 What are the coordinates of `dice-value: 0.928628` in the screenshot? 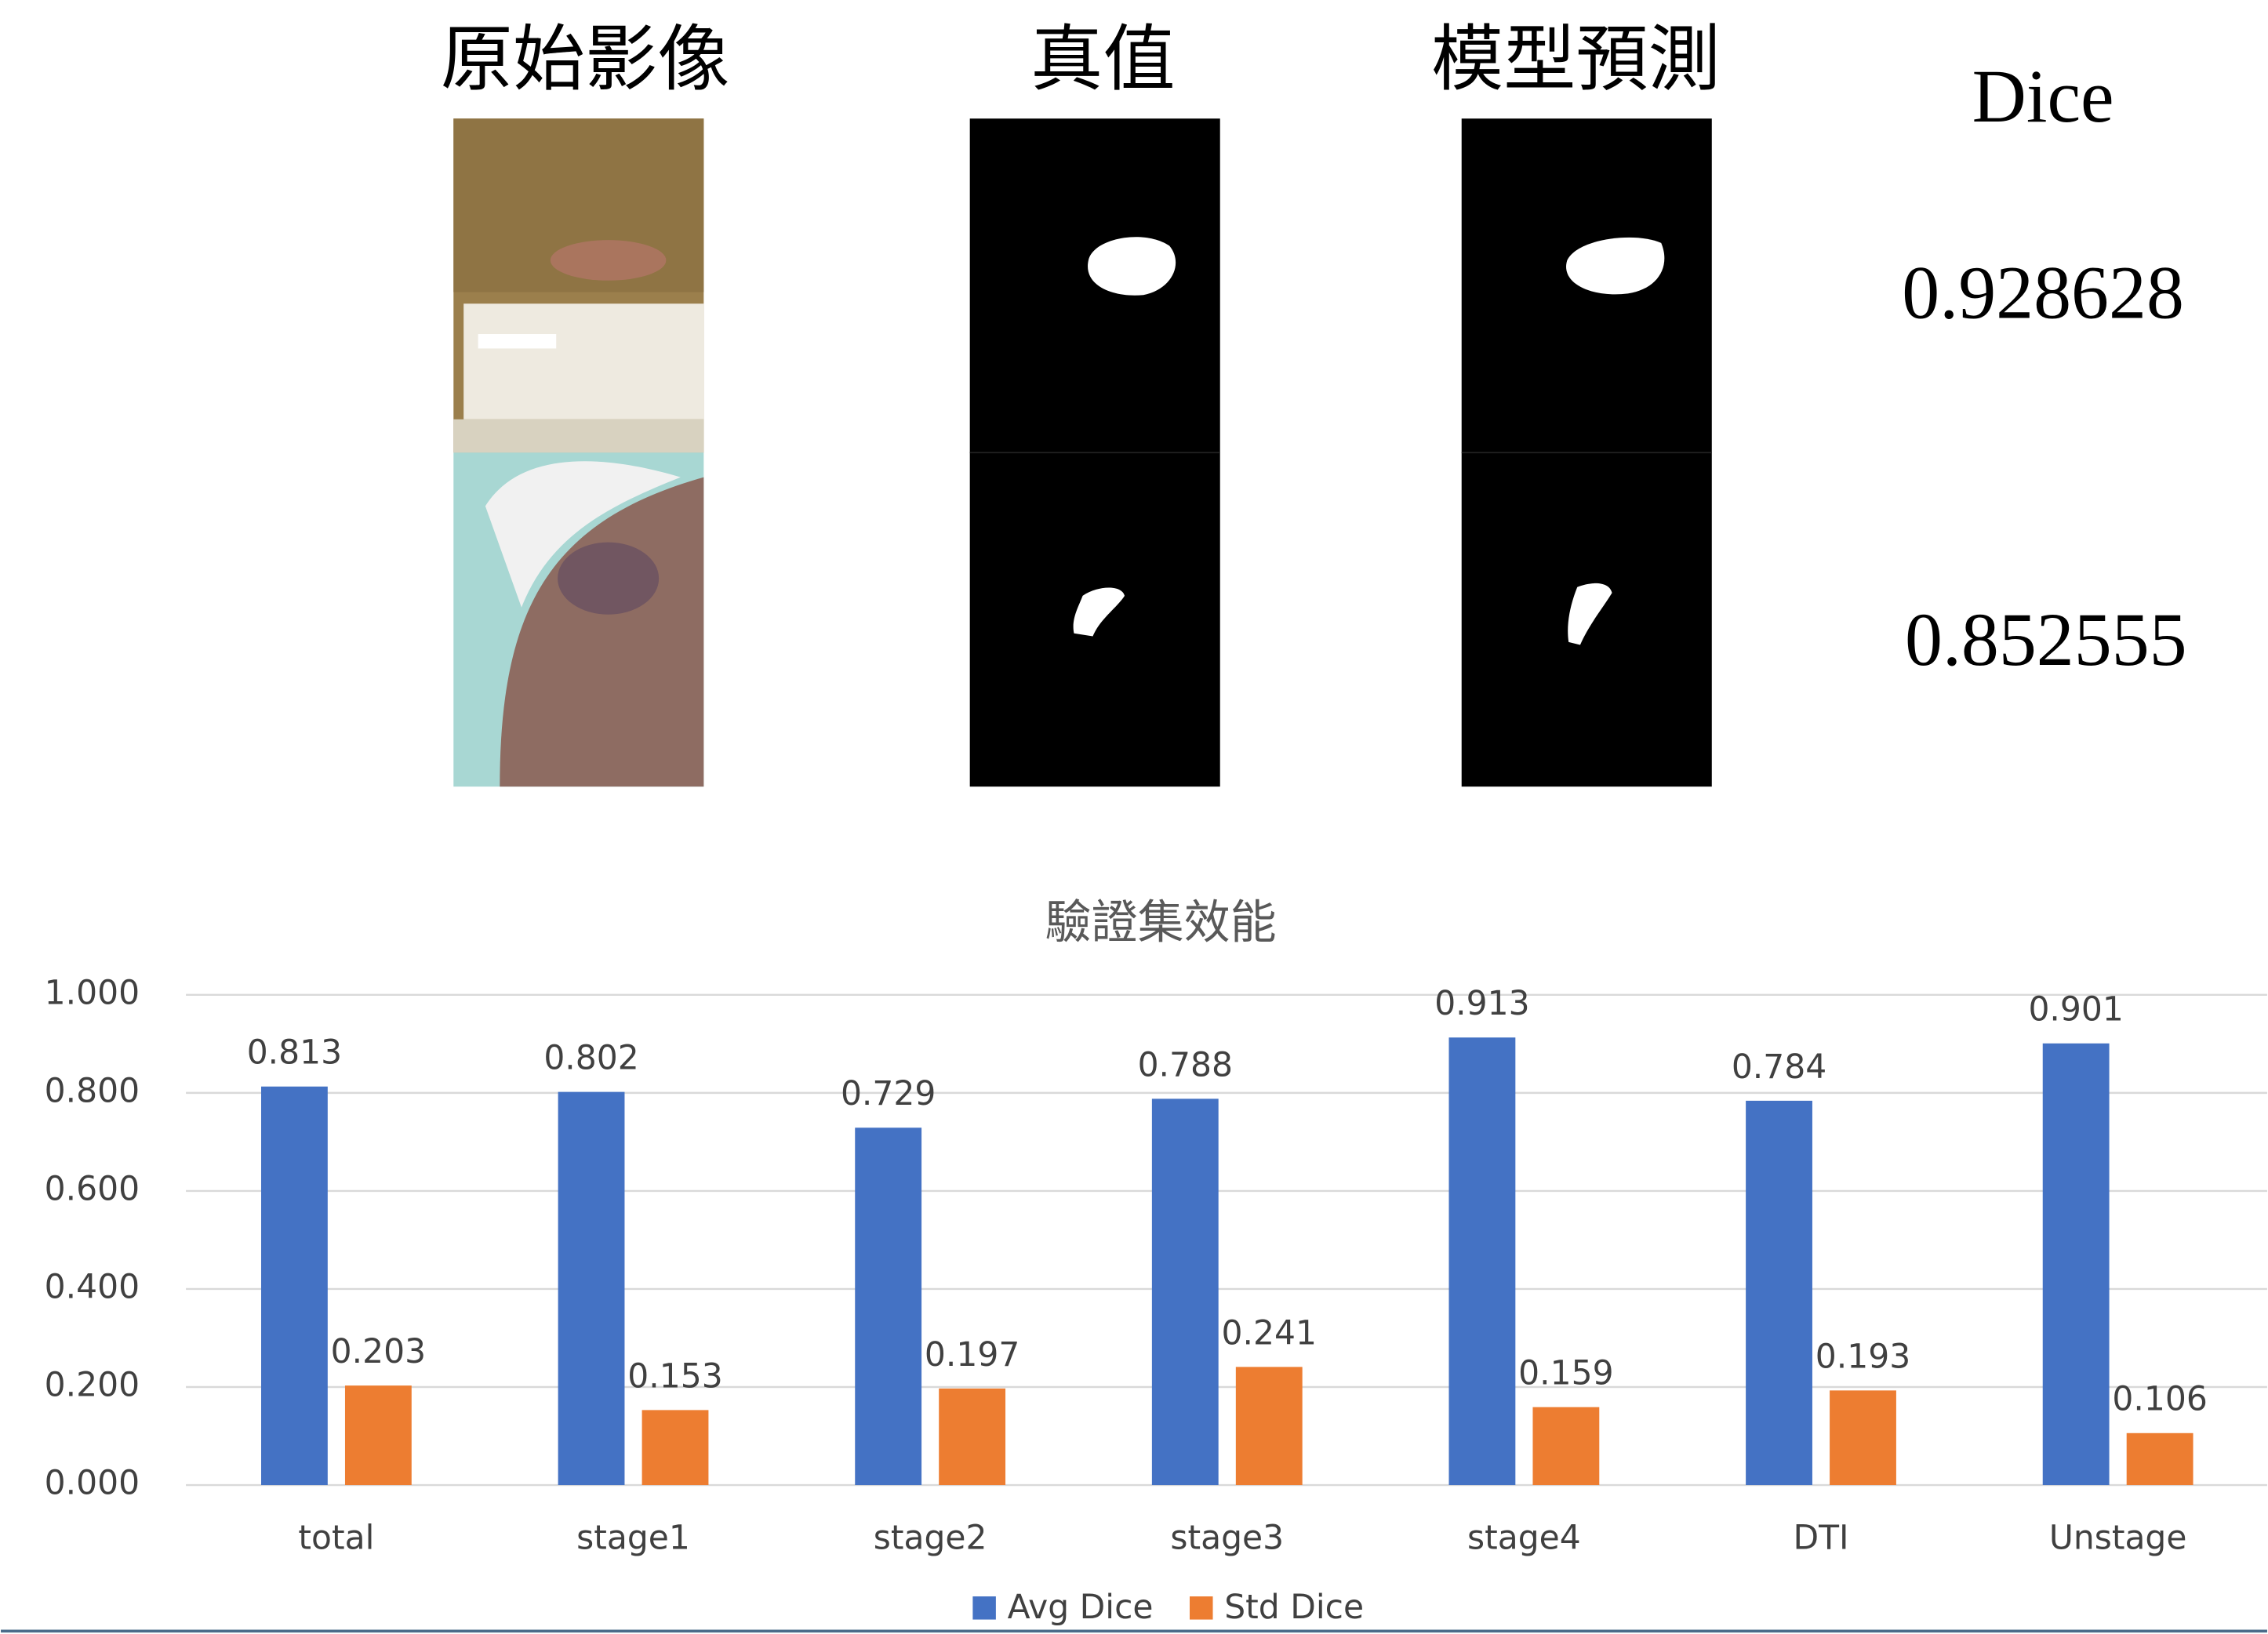 It's located at (2043, 293).